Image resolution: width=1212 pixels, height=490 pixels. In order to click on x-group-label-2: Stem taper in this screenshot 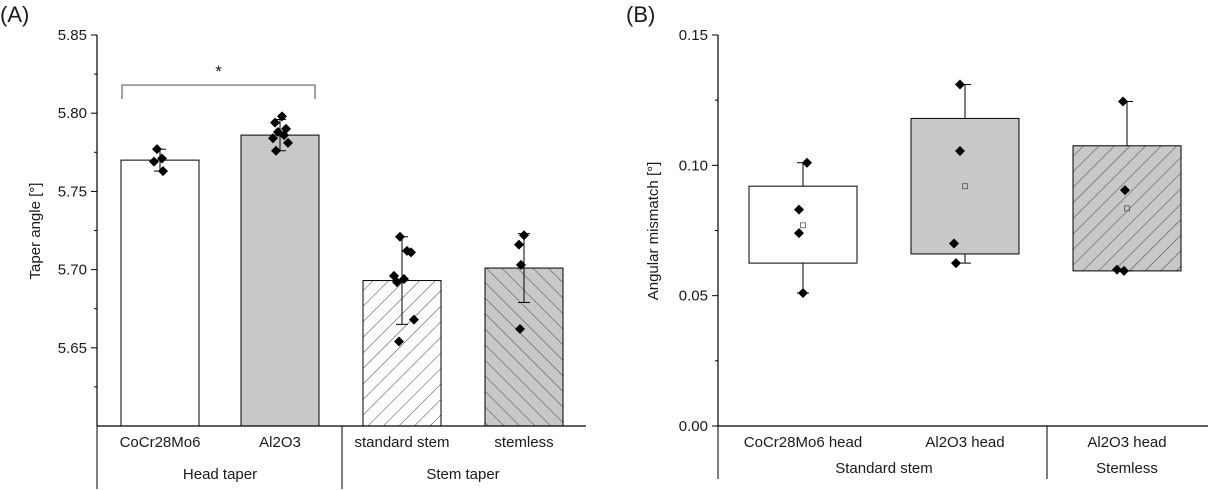, I will do `click(462, 474)`.